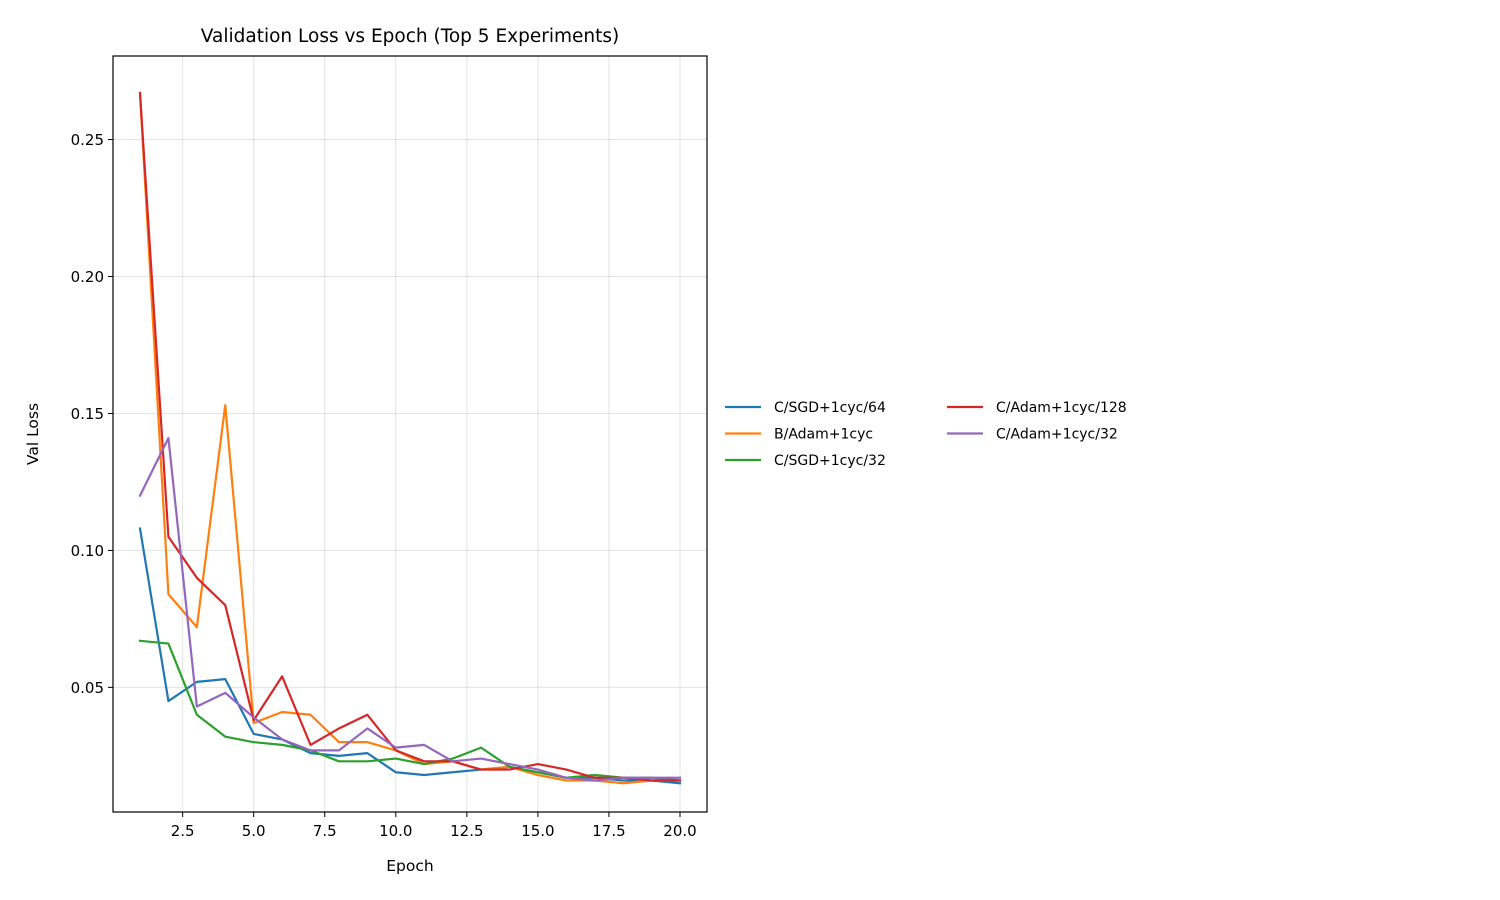  What do you see at coordinates (395, 831) in the screenshot?
I see `x-tick-label: 10.0` at bounding box center [395, 831].